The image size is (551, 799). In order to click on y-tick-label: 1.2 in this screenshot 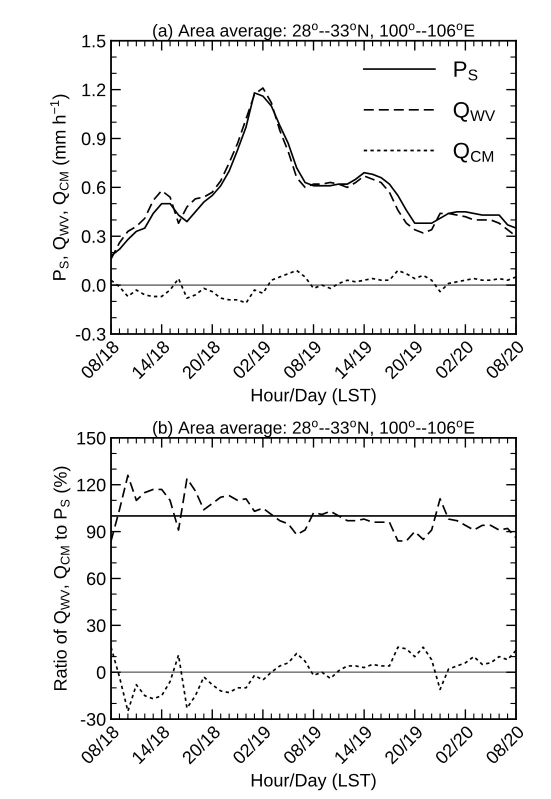, I will do `click(94, 90)`.